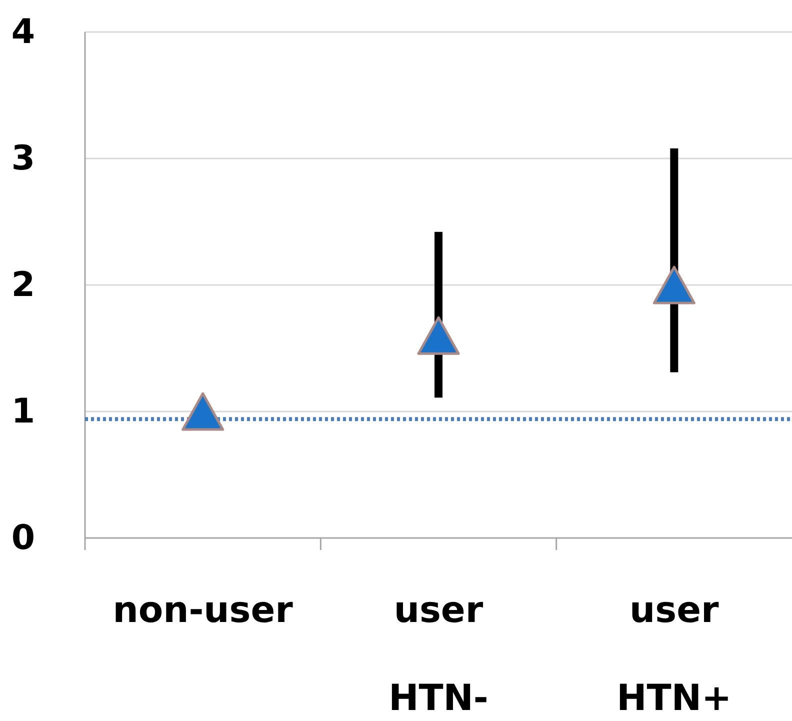 The width and height of the screenshot is (792, 721). I want to click on category-label: user HTN+, so click(674, 654).